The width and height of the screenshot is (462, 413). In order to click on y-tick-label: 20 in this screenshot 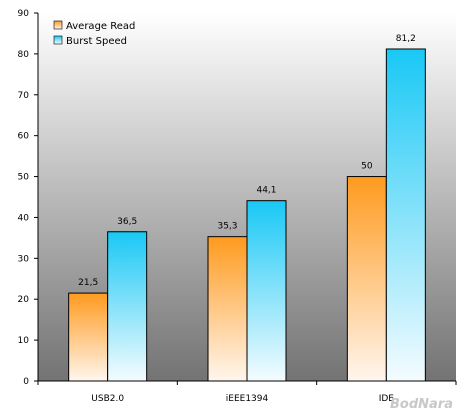, I will do `click(24, 300)`.